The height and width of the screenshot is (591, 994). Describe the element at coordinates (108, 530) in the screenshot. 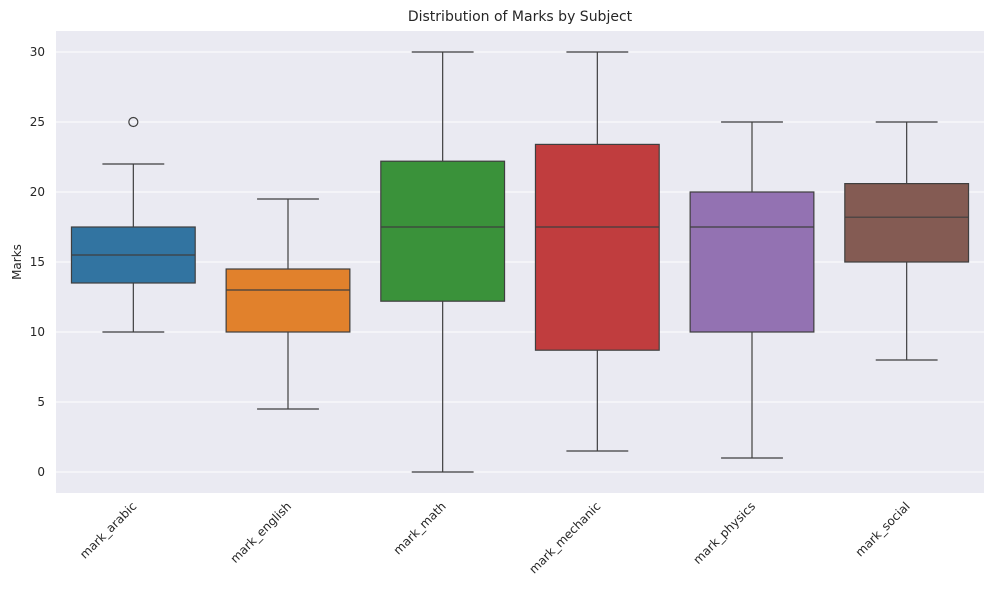

I see `x-tick-label: mark_arabic` at that location.